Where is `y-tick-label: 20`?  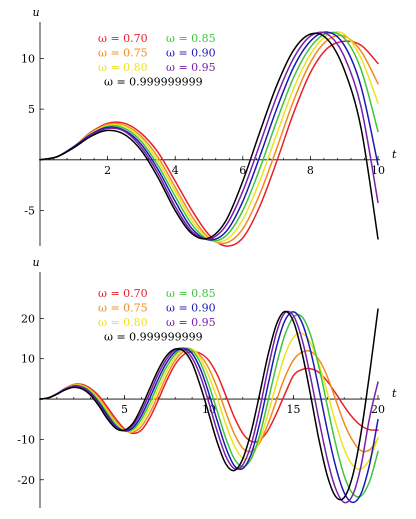
y-tick-label: 20 is located at coordinates (28, 318).